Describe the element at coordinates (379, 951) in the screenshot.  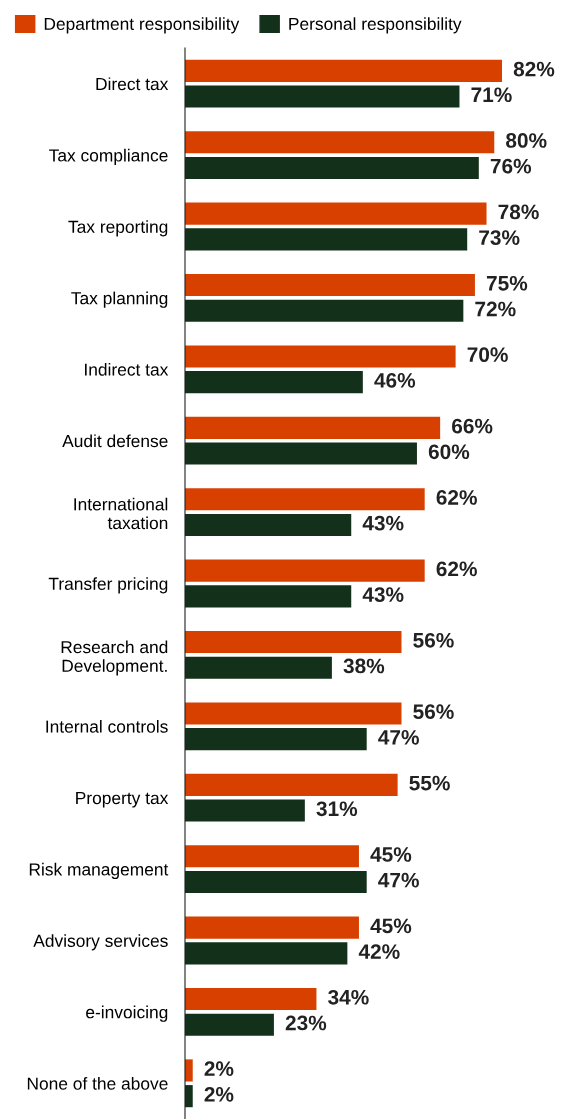
I see `data-label: 42%` at that location.